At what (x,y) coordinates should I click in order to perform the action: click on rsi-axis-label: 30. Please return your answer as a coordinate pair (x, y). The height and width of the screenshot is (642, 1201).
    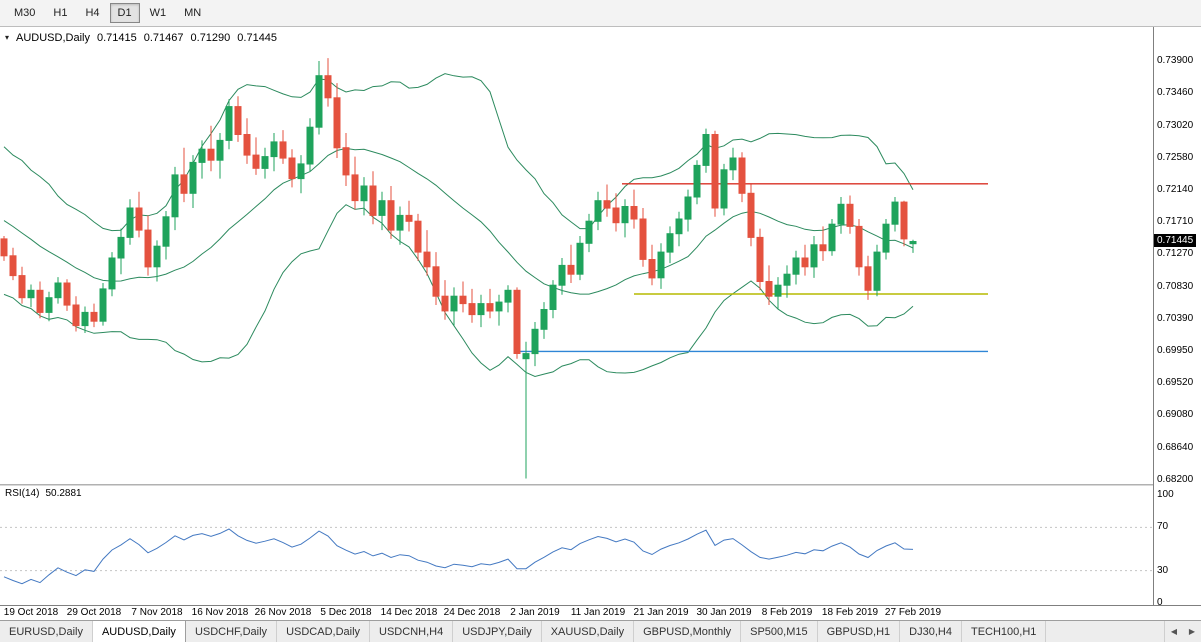
    Looking at the image, I should click on (1163, 570).